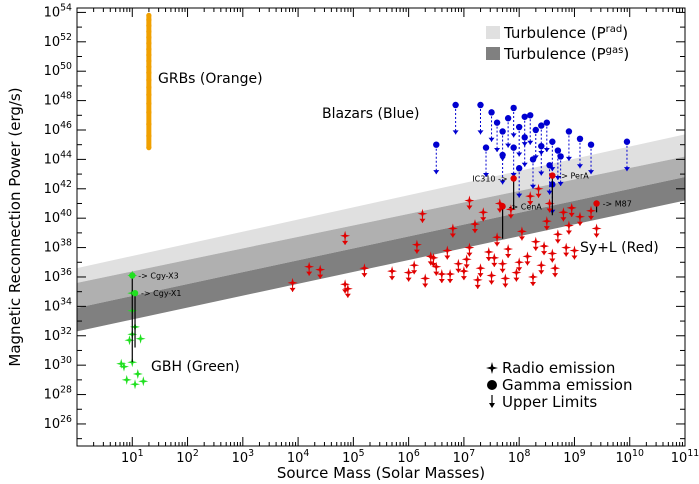  What do you see at coordinates (15, 226) in the screenshot?
I see `y-axis-label: Magnetic Reconnection Power (erg/s)` at bounding box center [15, 226].